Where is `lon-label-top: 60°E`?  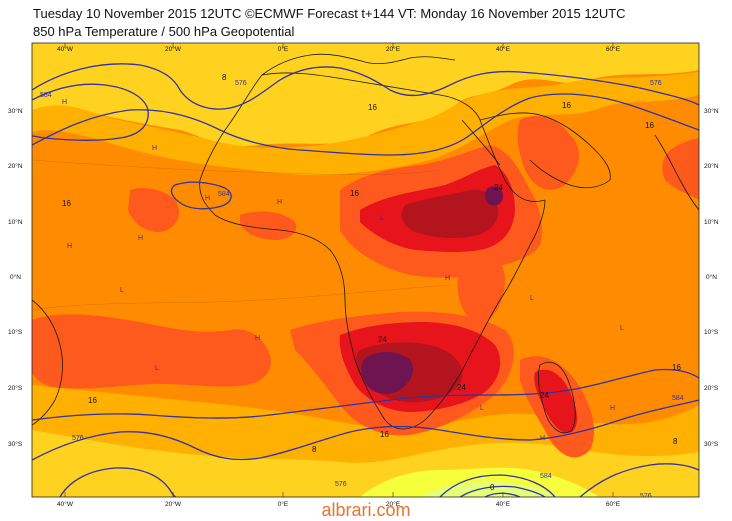 lon-label-top: 60°E is located at coordinates (613, 49).